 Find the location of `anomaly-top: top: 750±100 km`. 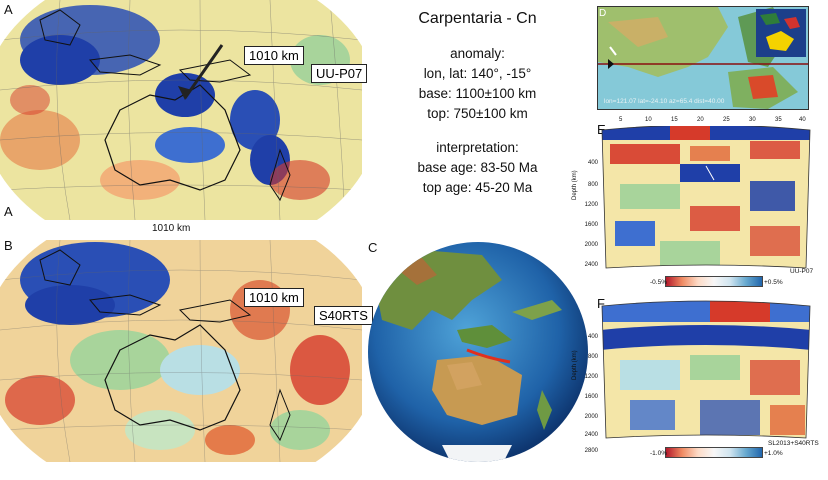

anomaly-top: top: 750±100 km is located at coordinates (477, 113).